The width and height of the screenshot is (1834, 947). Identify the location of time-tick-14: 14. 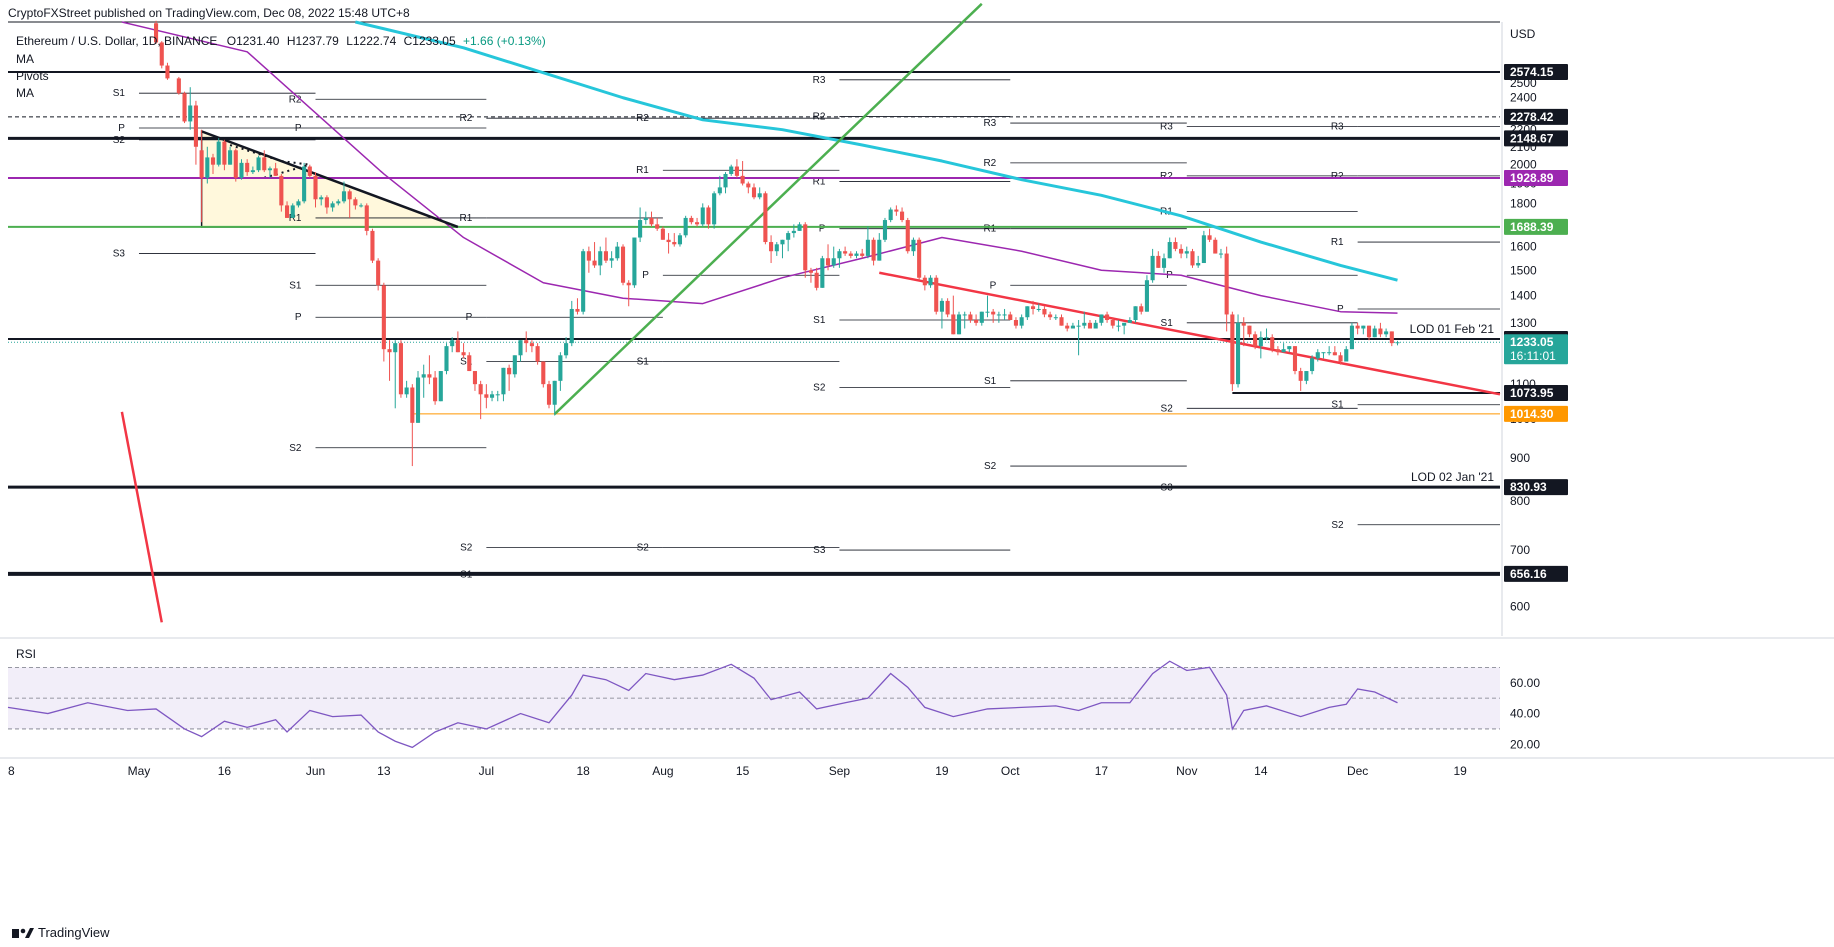
(1261, 771).